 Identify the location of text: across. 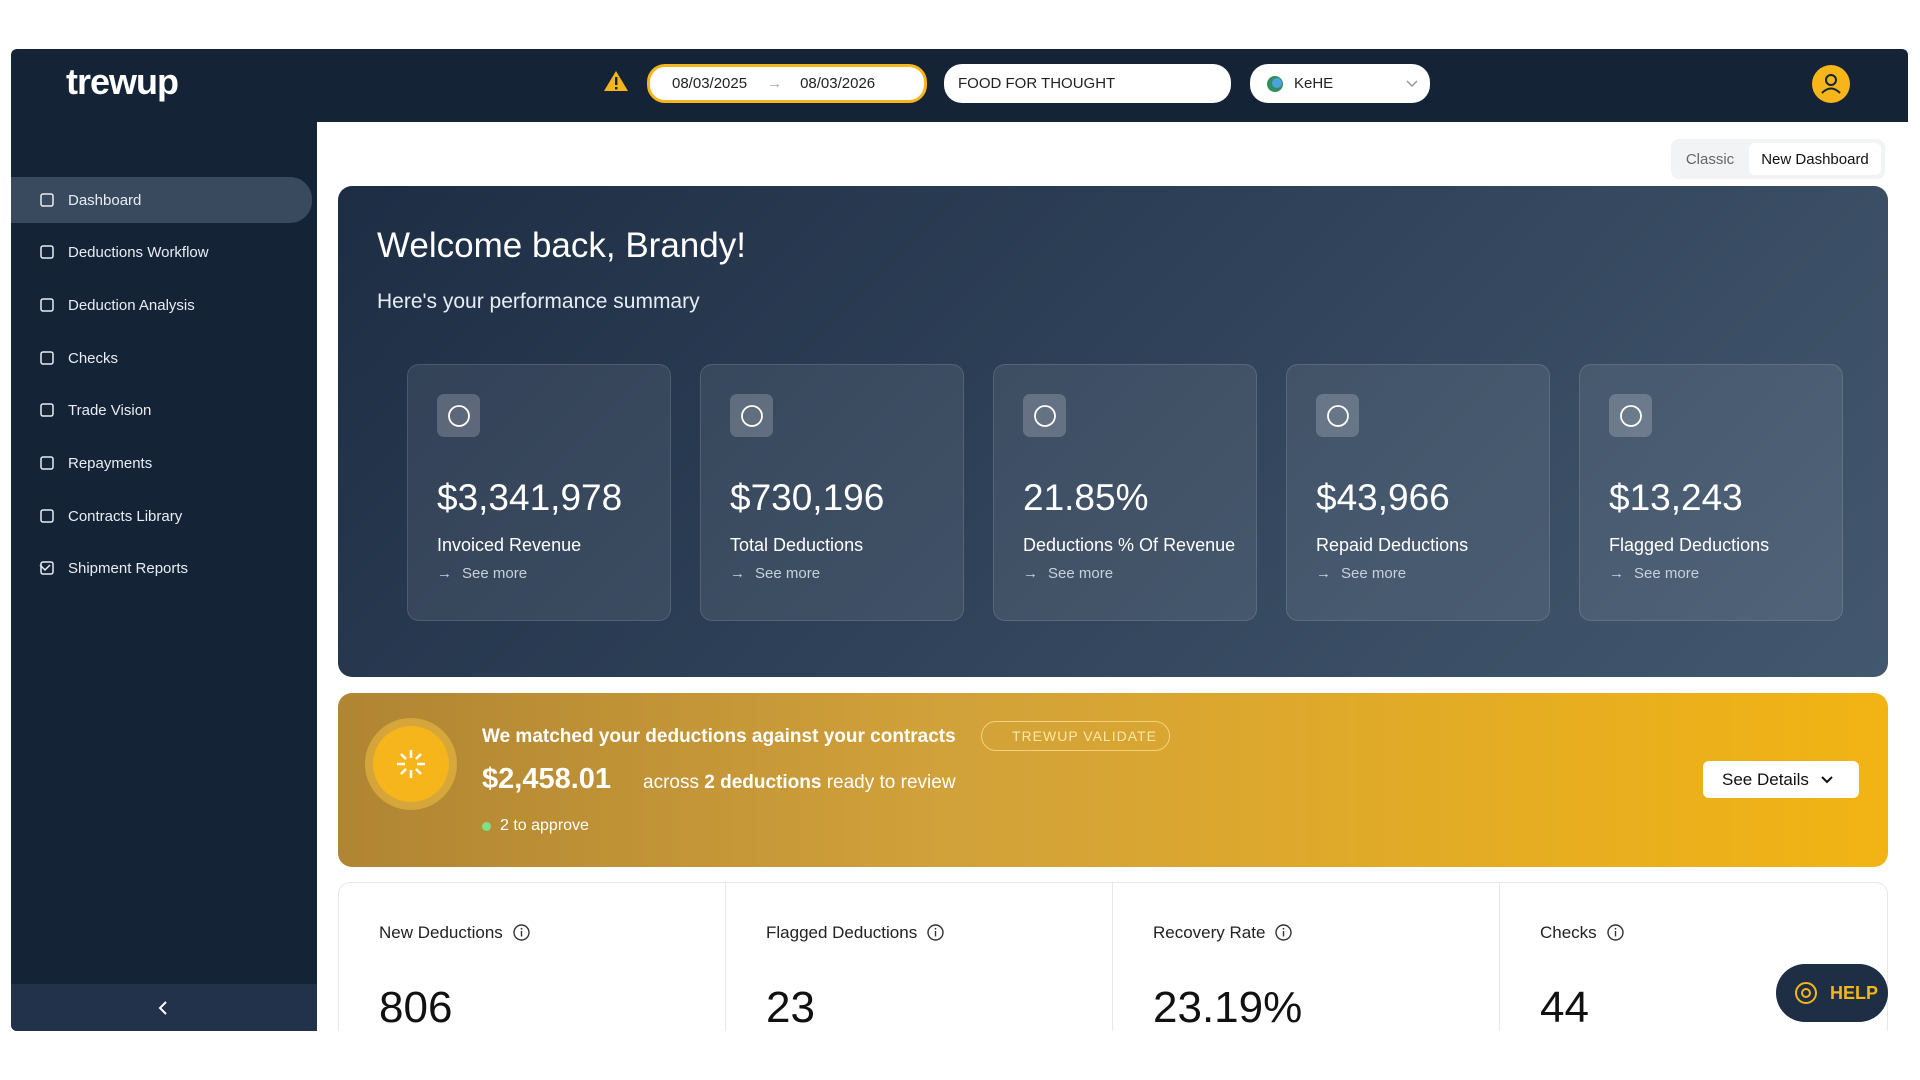
(671, 782).